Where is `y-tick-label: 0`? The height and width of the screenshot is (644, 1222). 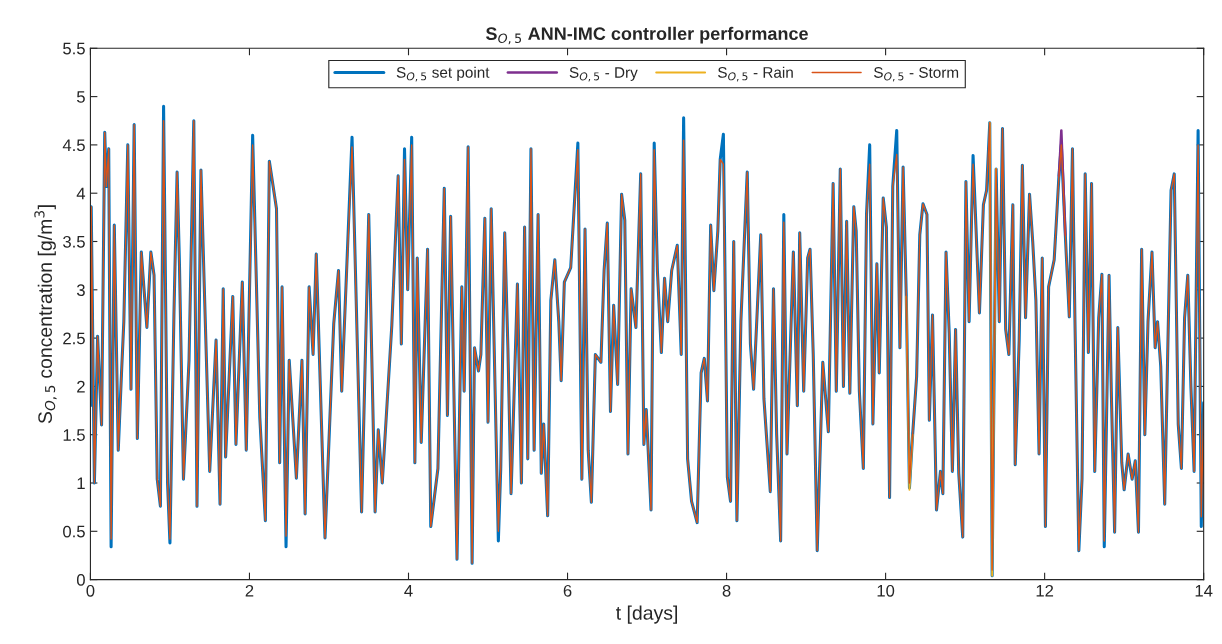
y-tick-label: 0 is located at coordinates (80, 580).